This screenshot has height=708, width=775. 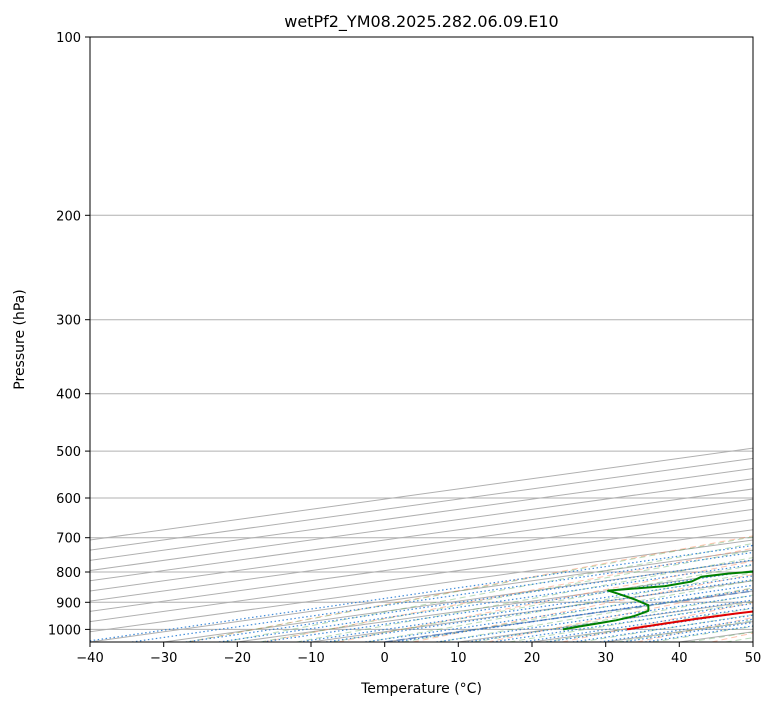 What do you see at coordinates (64, 630) in the screenshot?
I see `y-tick-label: 1000` at bounding box center [64, 630].